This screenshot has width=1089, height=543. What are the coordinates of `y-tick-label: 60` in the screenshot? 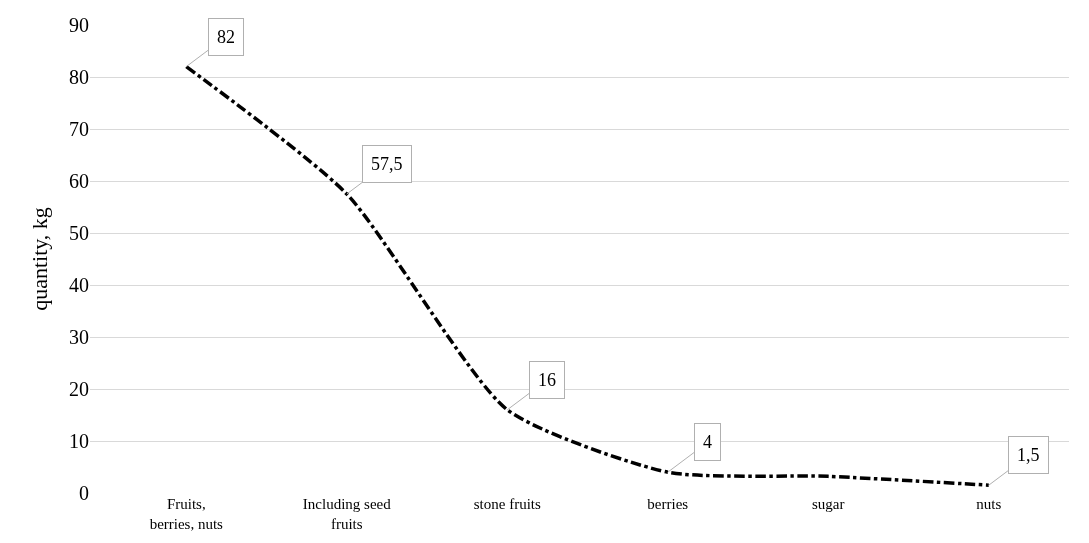 It's located at (79, 181).